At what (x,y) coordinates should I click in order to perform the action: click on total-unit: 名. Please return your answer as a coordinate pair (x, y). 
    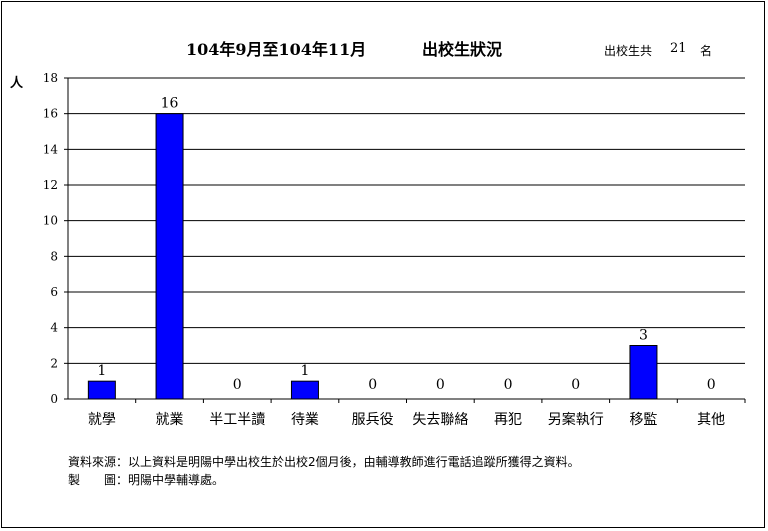
    Looking at the image, I should click on (706, 51).